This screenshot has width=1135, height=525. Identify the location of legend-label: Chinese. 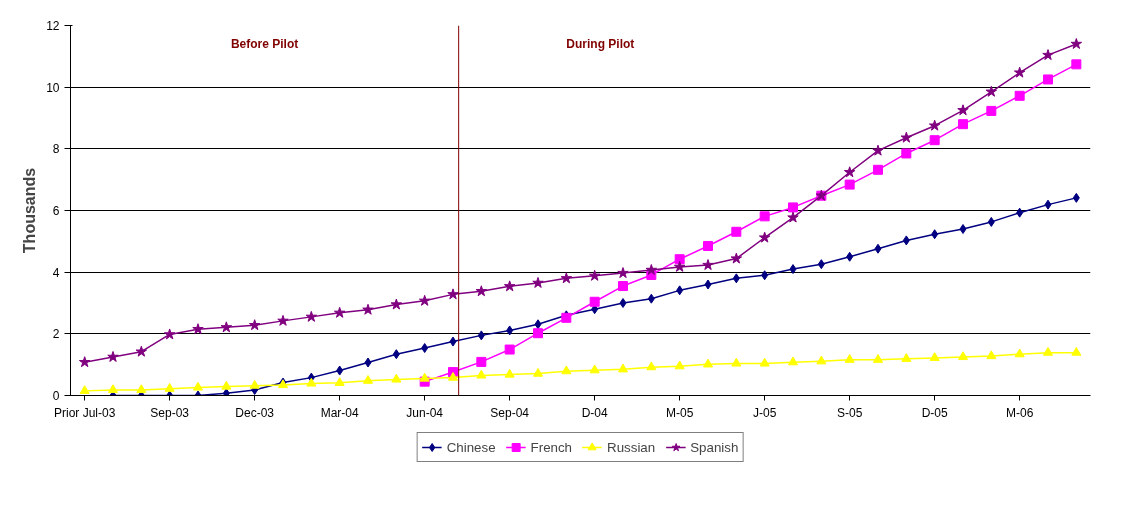
(471, 447).